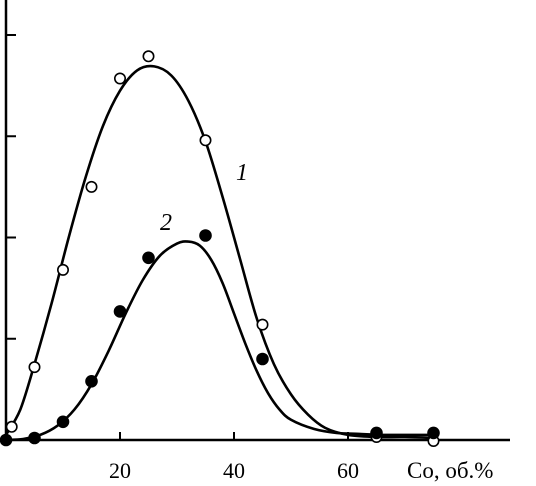 This screenshot has height=486, width=536. What do you see at coordinates (450, 470) in the screenshot?
I see `x-axis-label: Co, об.%` at bounding box center [450, 470].